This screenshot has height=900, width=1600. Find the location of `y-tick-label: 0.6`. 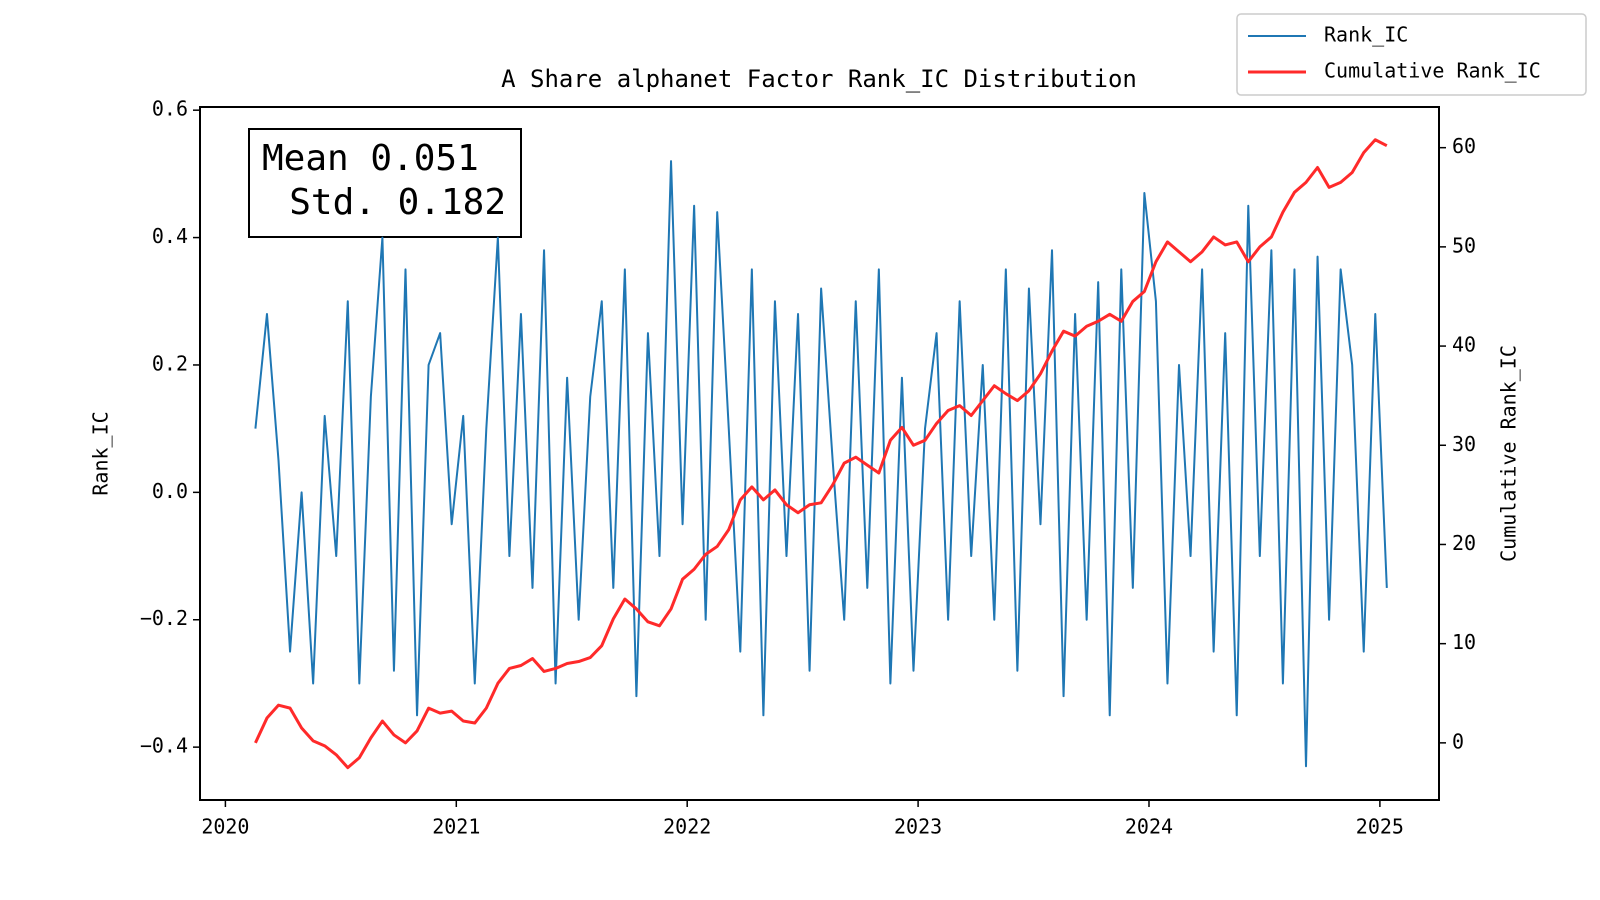

y-tick-label: 0.6 is located at coordinates (170, 109).